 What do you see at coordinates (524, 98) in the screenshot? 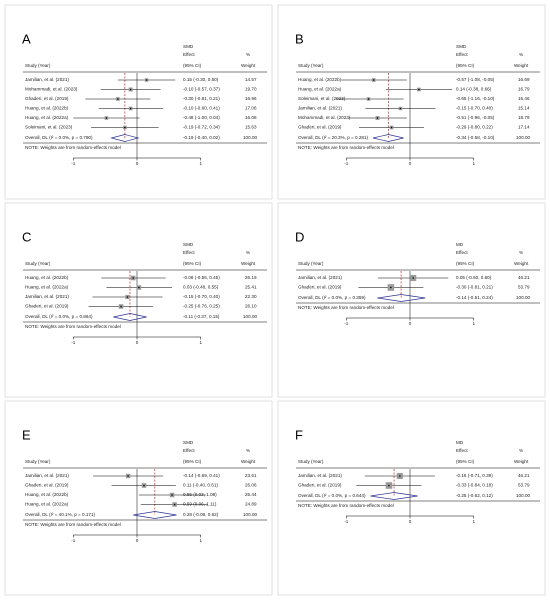
I see `weight-label: 15.46` at bounding box center [524, 98].